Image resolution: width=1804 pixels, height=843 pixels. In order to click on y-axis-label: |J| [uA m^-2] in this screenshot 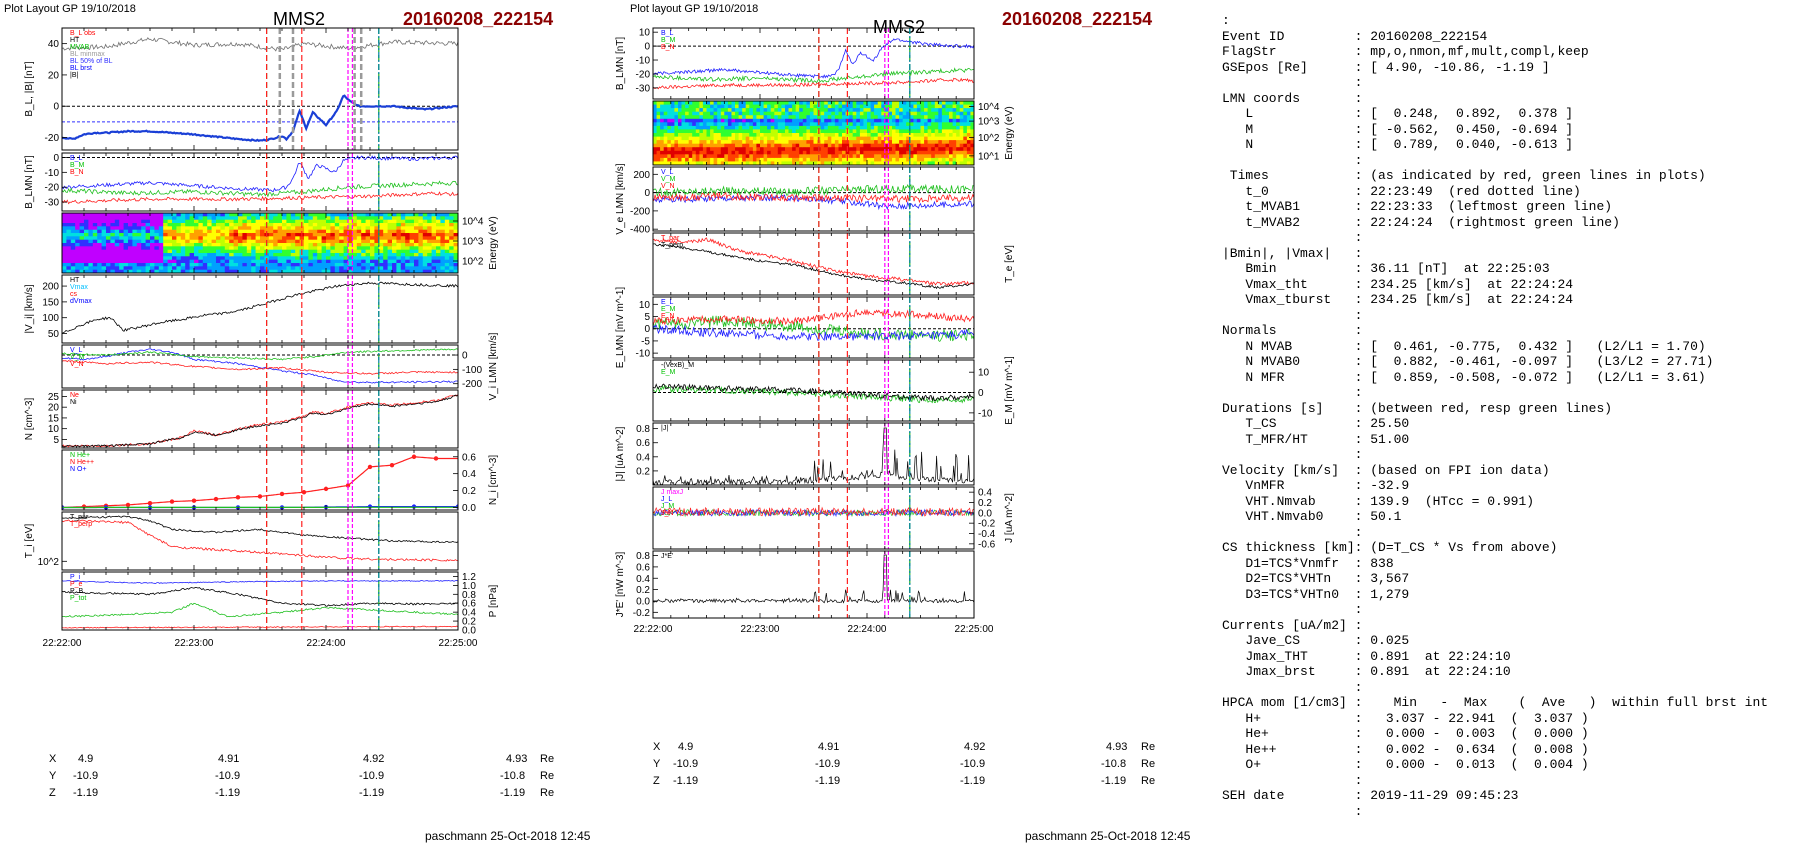, I will do `click(620, 453)`.